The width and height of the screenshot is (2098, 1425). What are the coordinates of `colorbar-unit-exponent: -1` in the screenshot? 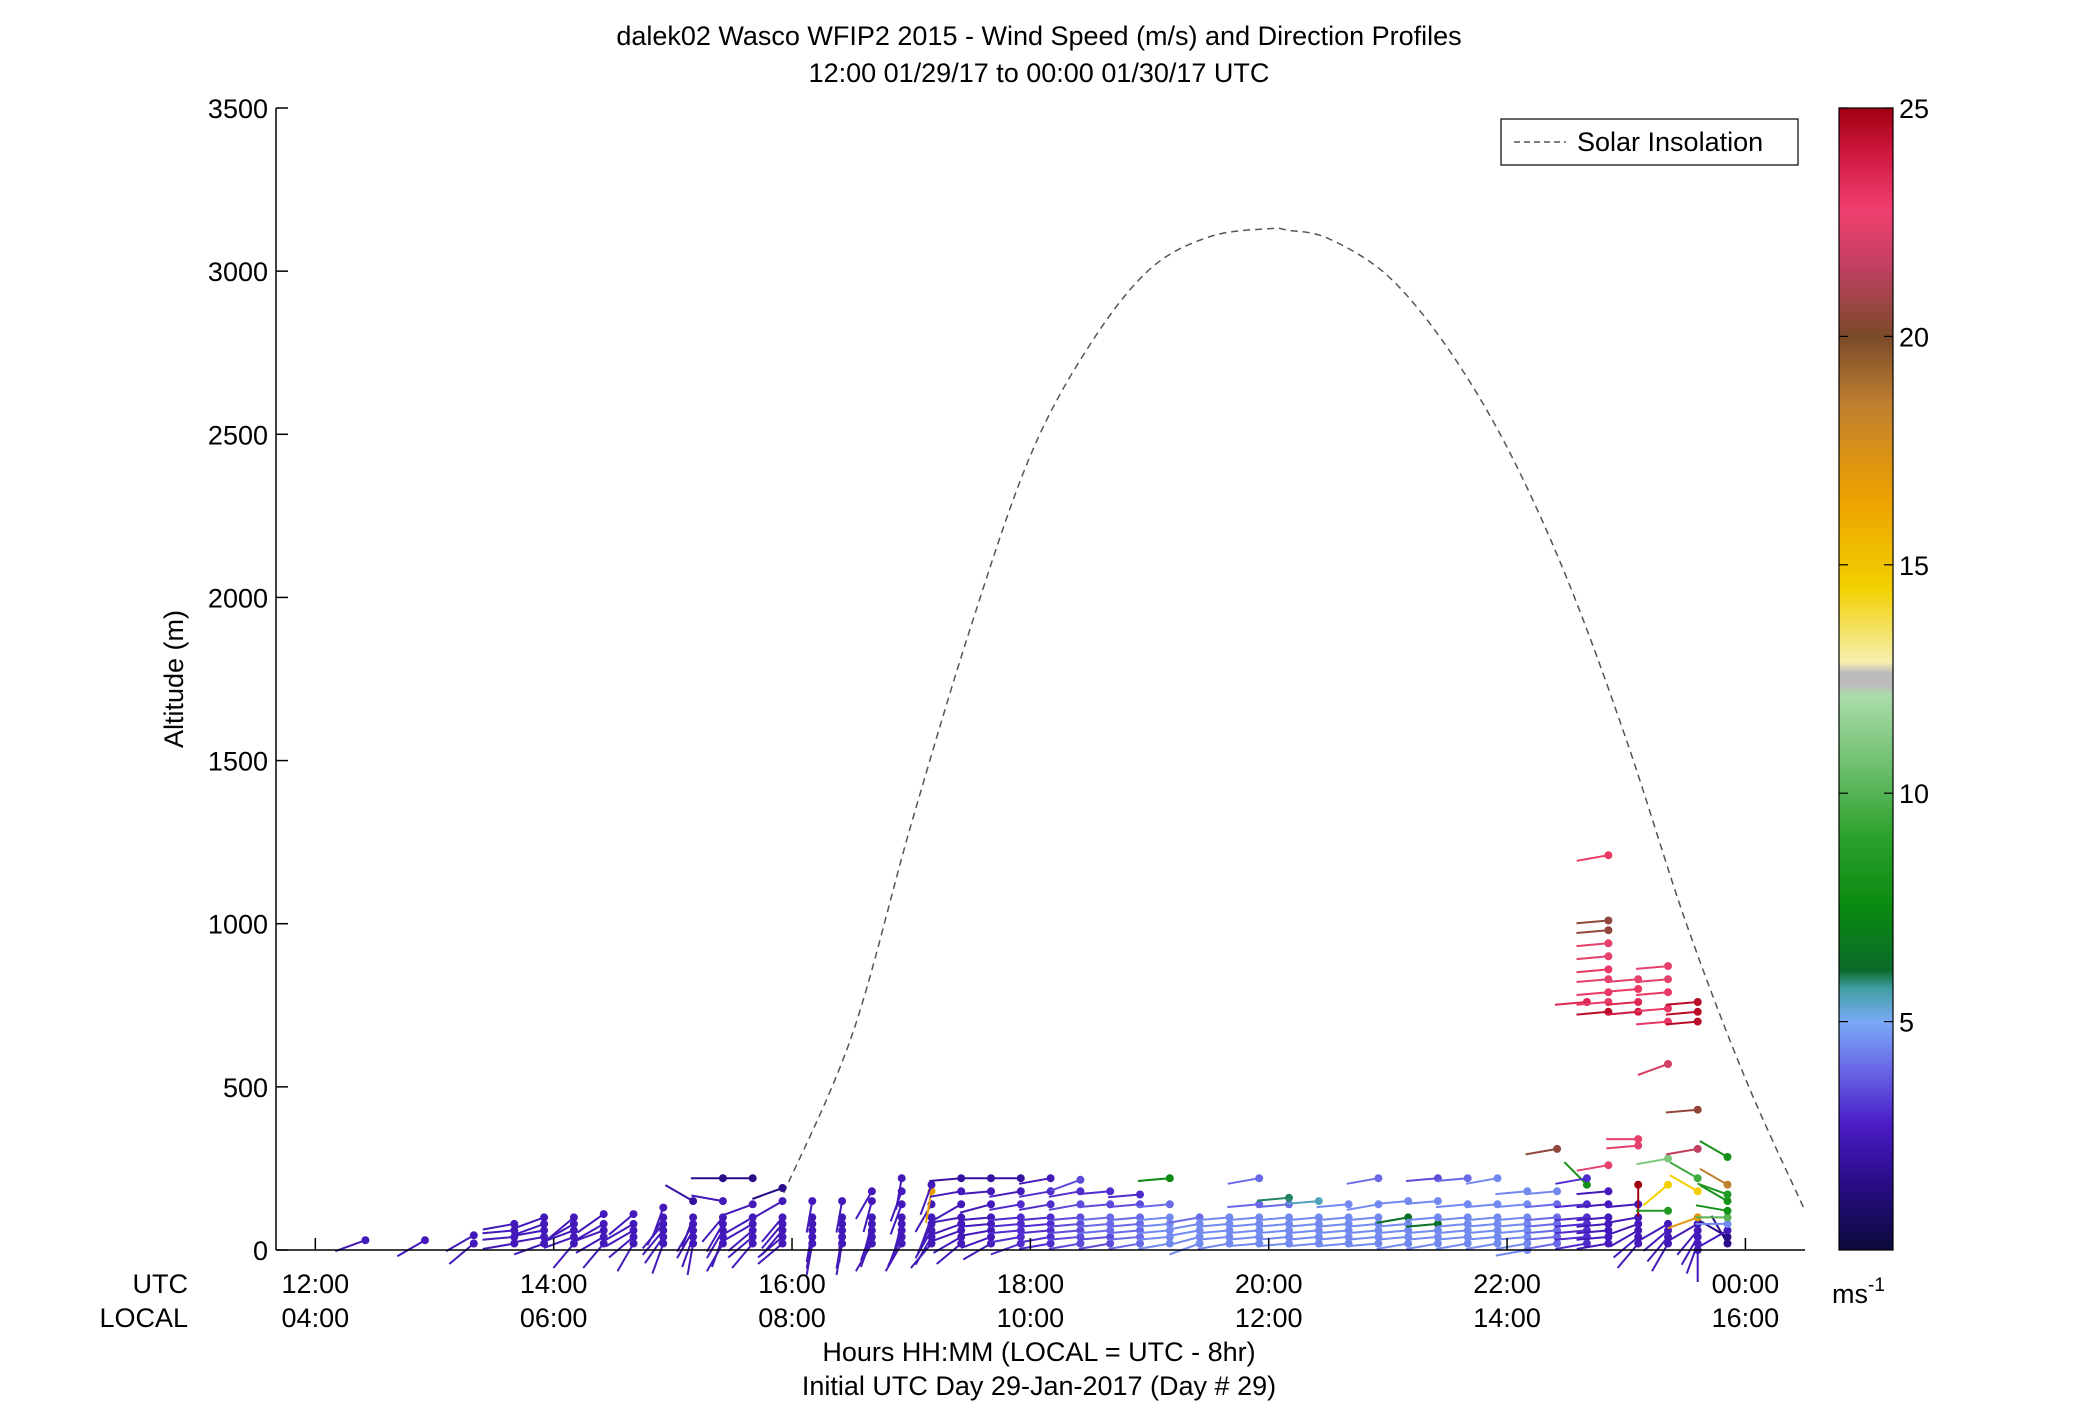 It's located at (1876, 1285).